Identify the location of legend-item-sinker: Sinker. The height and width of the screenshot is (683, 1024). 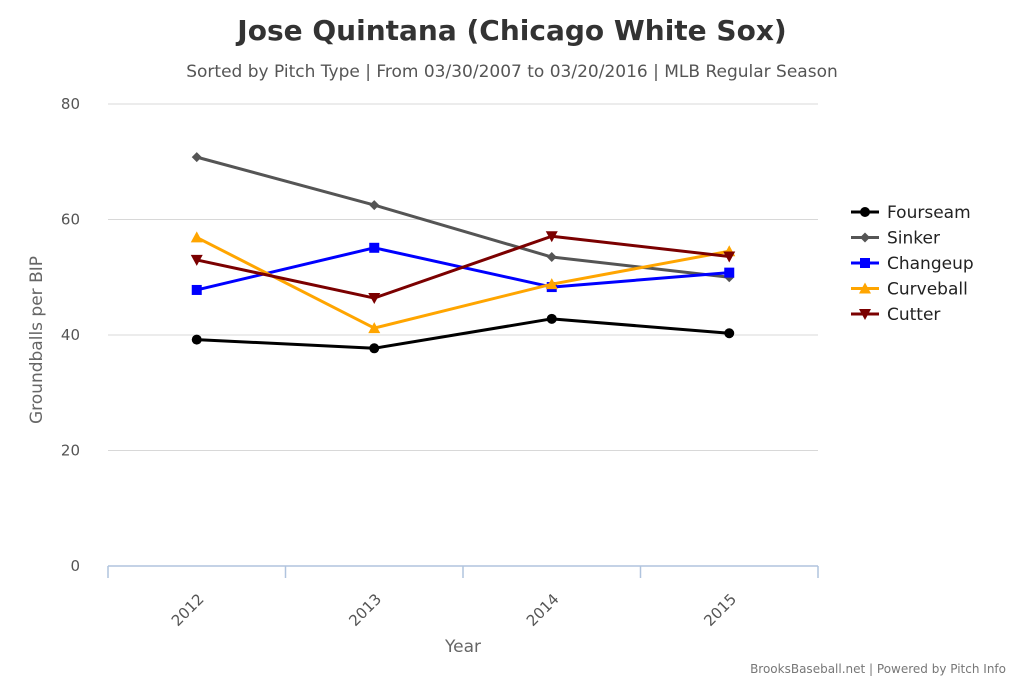
(895, 239).